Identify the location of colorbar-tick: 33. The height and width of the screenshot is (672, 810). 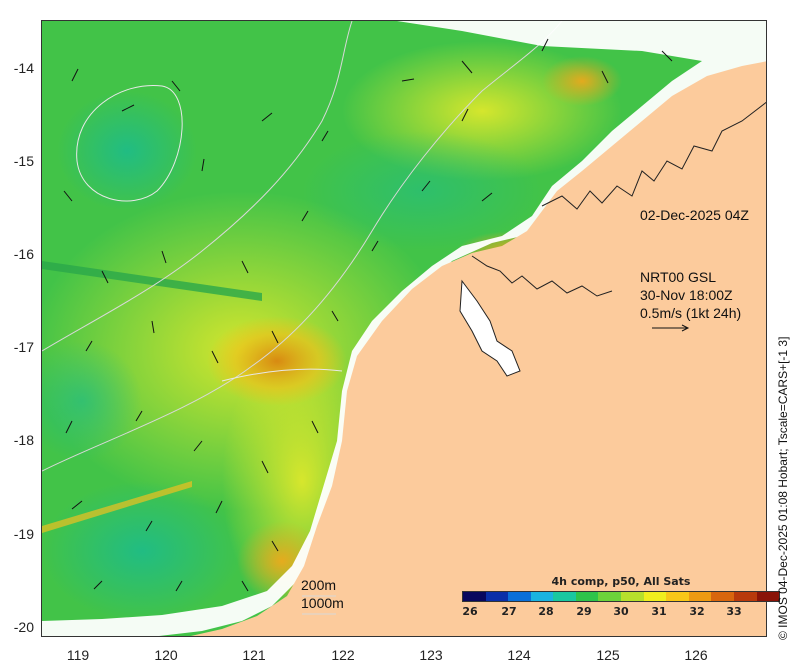
(734, 611).